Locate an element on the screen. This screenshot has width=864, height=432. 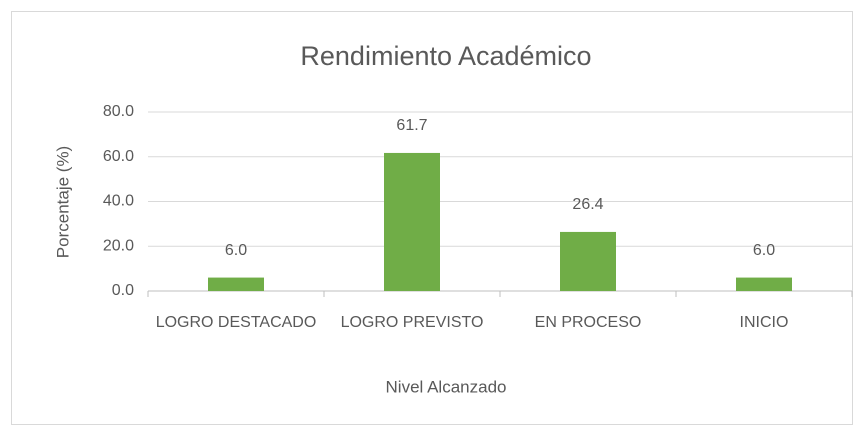
x-axis-label: Nivel Alcanzado is located at coordinates (446, 386).